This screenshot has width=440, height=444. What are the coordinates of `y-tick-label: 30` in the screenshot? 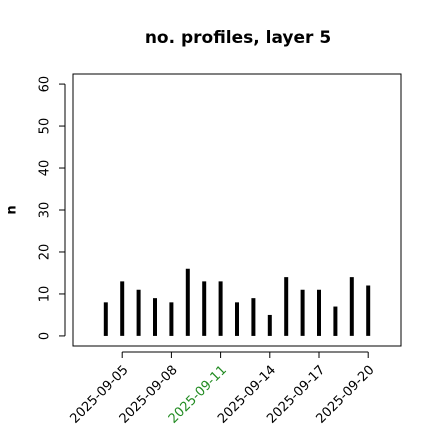 It's located at (45, 210).